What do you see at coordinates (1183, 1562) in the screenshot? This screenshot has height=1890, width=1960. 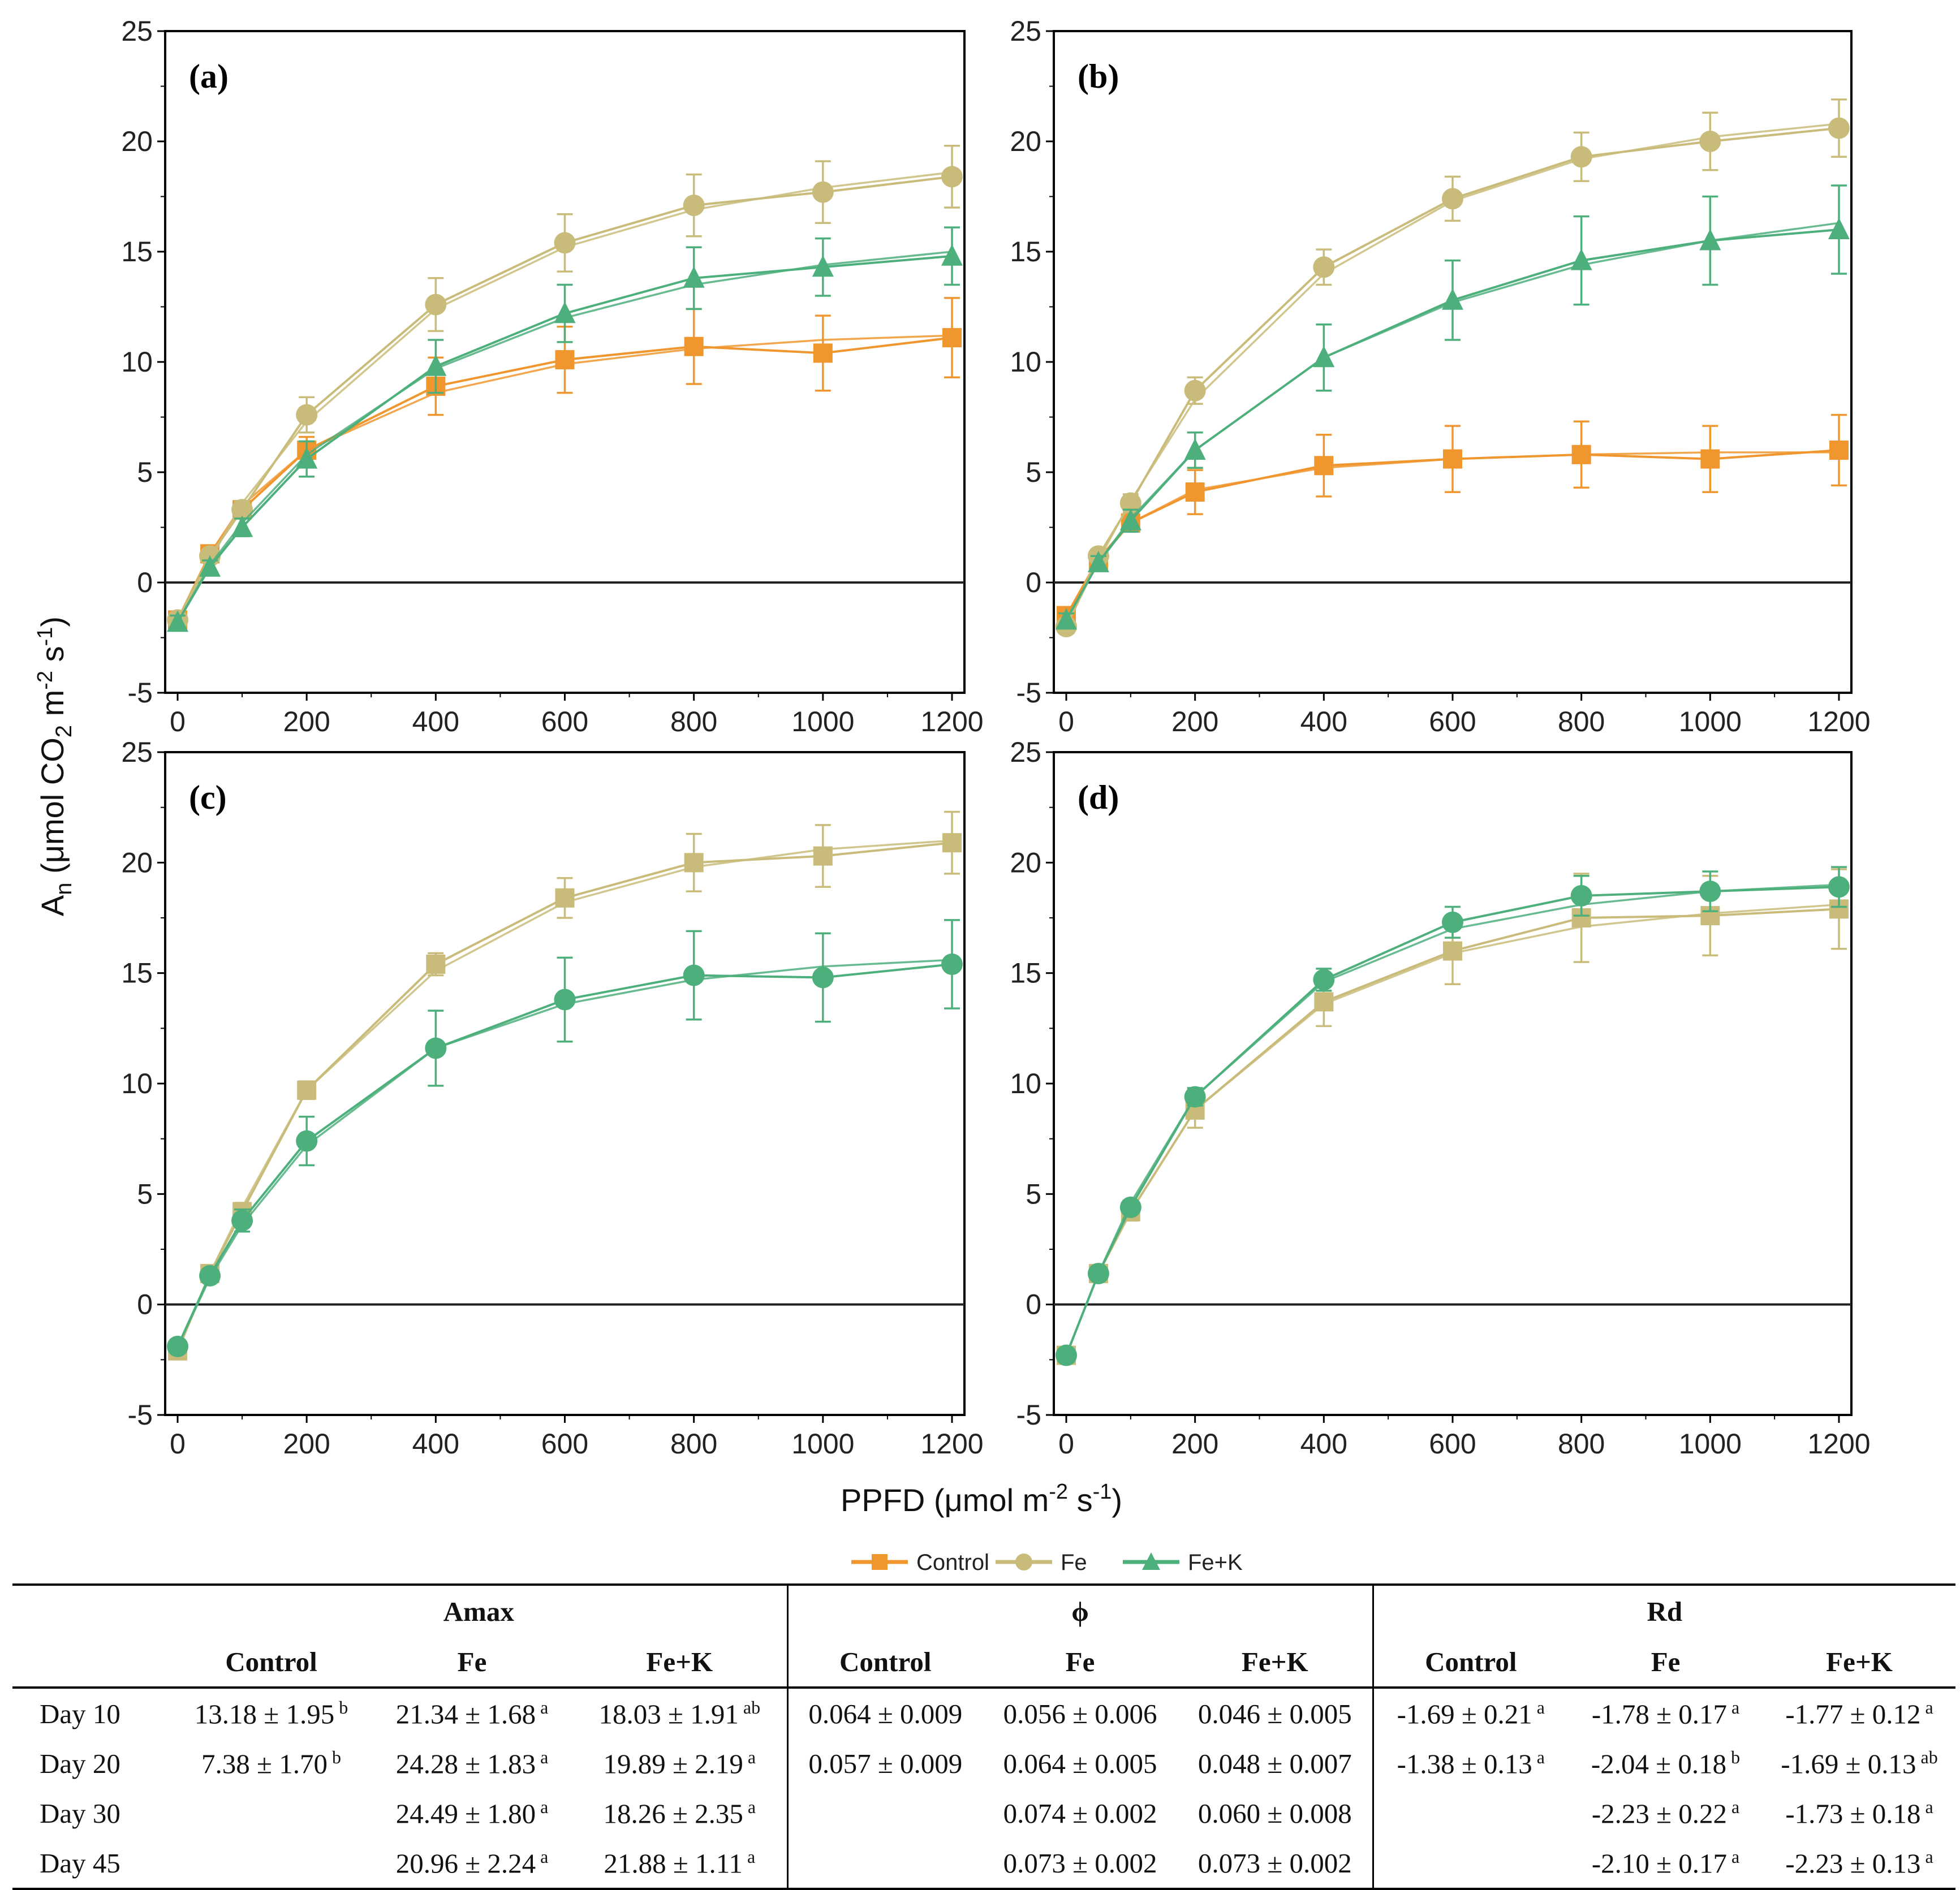 I see `legend-item-fe-k: Fe+K` at bounding box center [1183, 1562].